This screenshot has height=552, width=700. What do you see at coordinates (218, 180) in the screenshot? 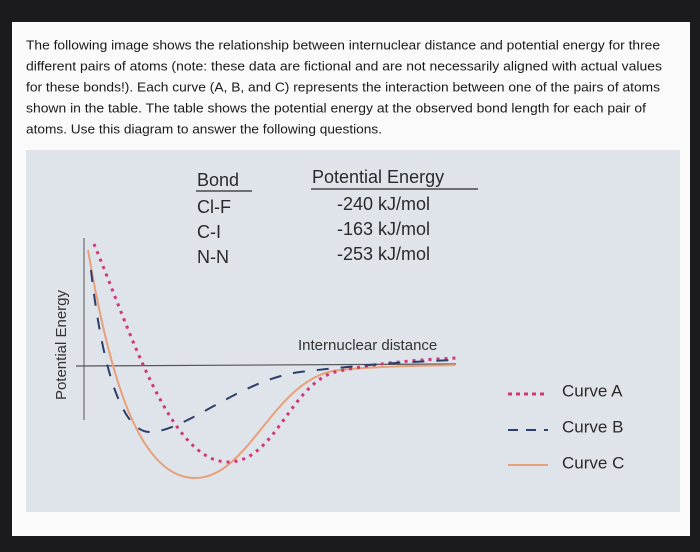
I see `table-header: Bond` at bounding box center [218, 180].